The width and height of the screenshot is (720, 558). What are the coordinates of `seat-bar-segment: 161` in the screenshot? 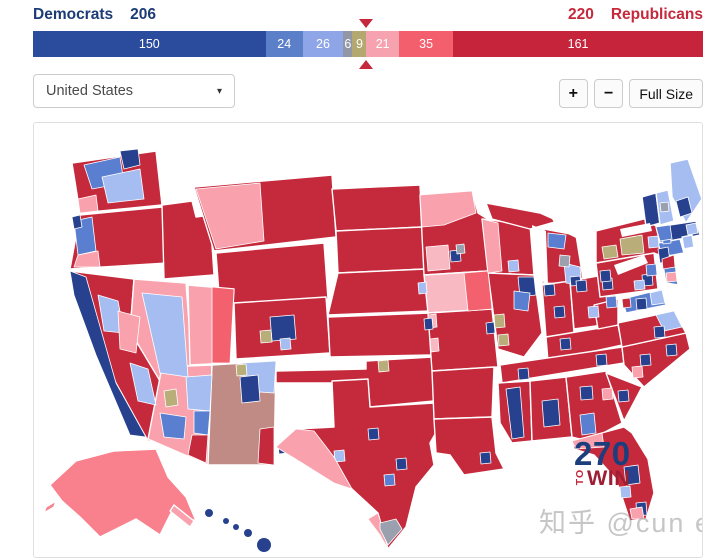 It's located at (578, 44).